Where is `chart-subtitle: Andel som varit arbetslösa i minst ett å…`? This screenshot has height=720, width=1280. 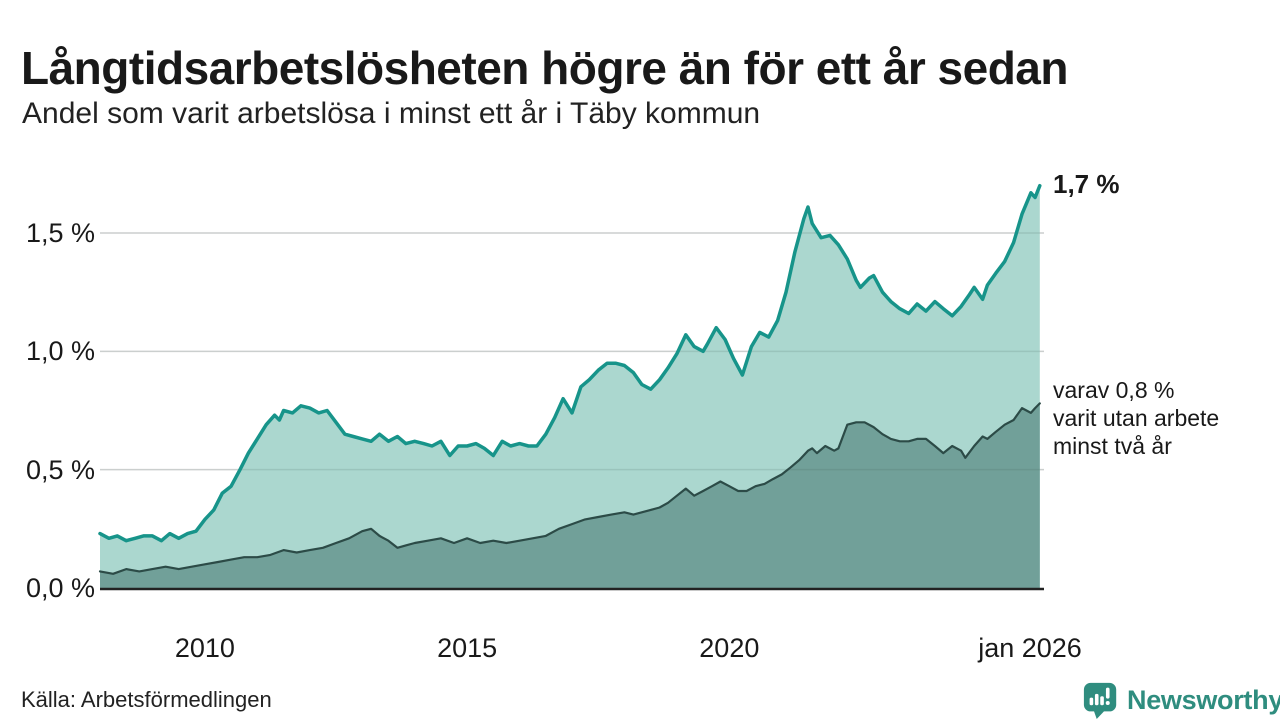
chart-subtitle: Andel som varit arbetslösa i minst ett å… is located at coordinates (391, 113).